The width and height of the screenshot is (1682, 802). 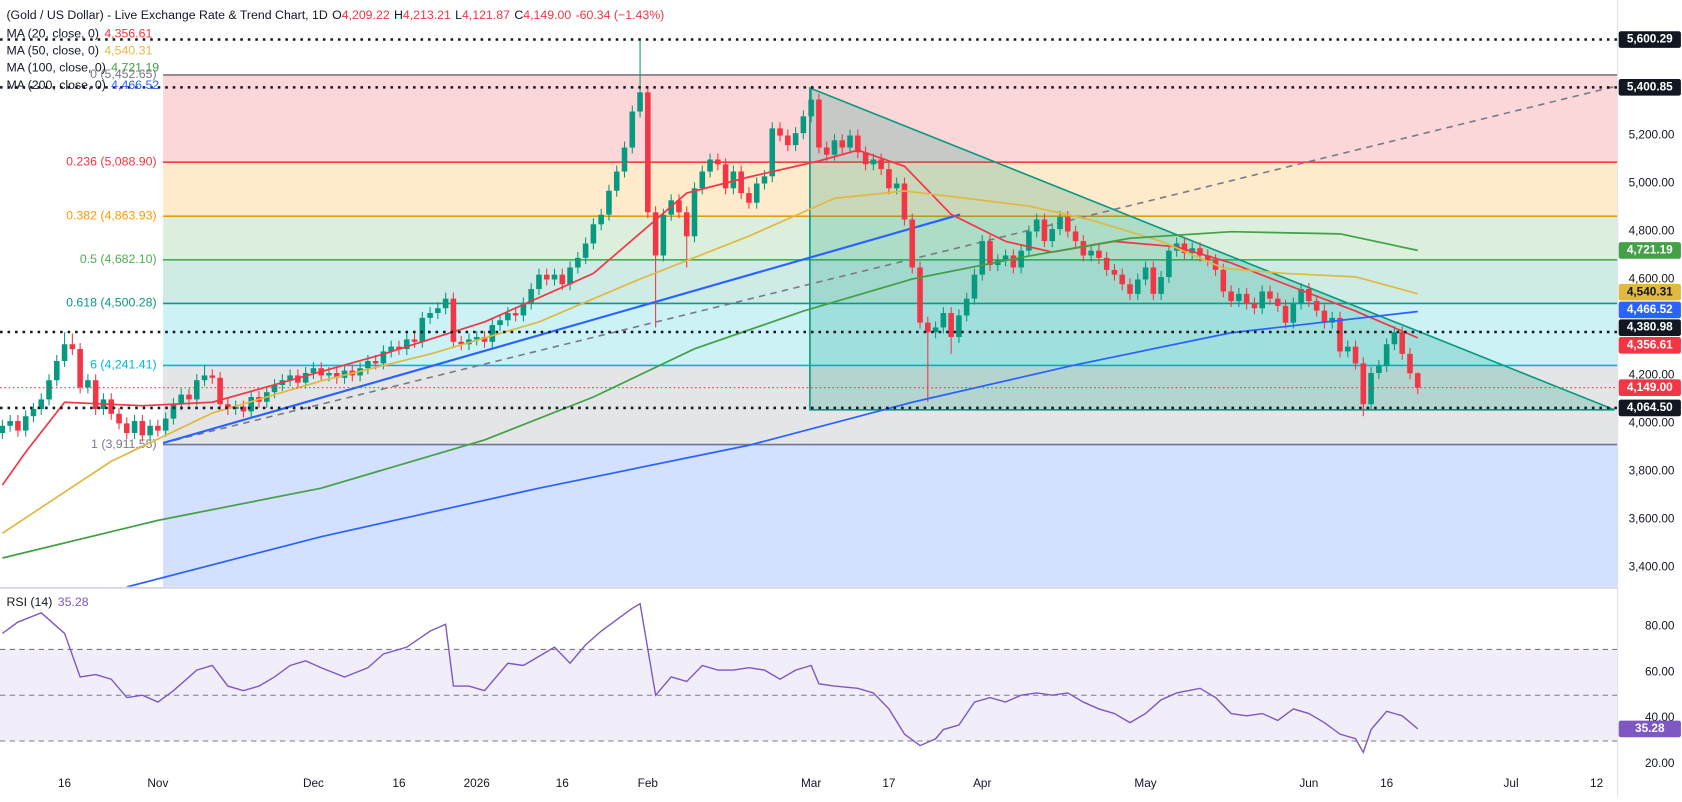 I want to click on x-tick-label: May, so click(x=1145, y=783).